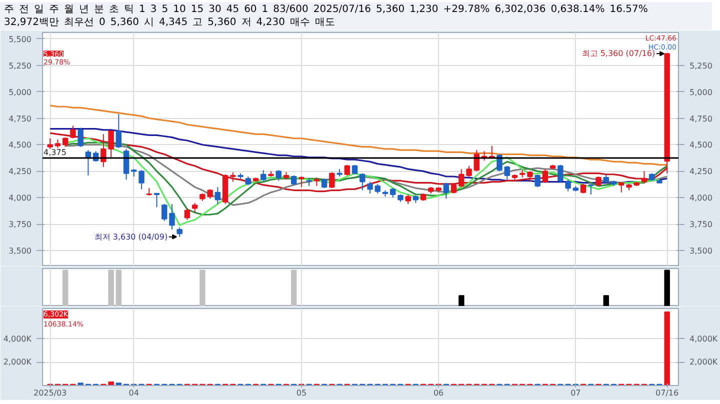 Image resolution: width=720 pixels, height=404 pixels. I want to click on text: 16.57%, so click(629, 9).